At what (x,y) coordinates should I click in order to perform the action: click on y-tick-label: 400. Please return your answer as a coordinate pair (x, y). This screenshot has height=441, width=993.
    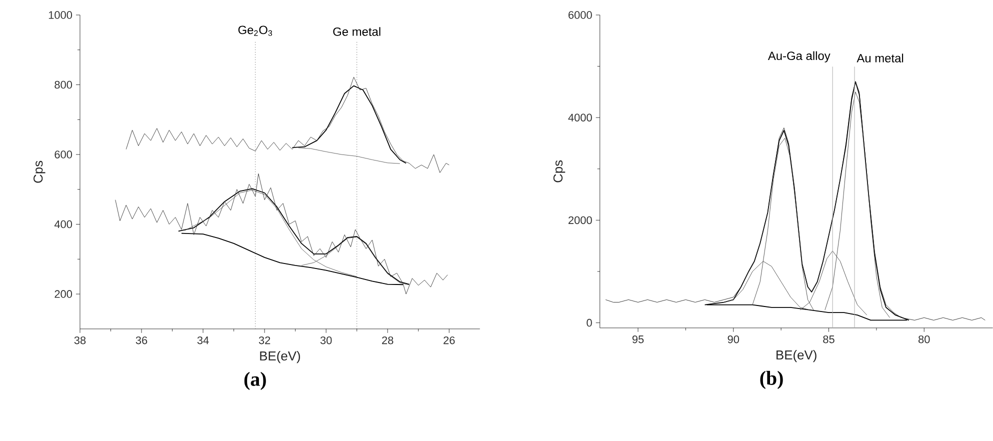
    Looking at the image, I should click on (63, 224).